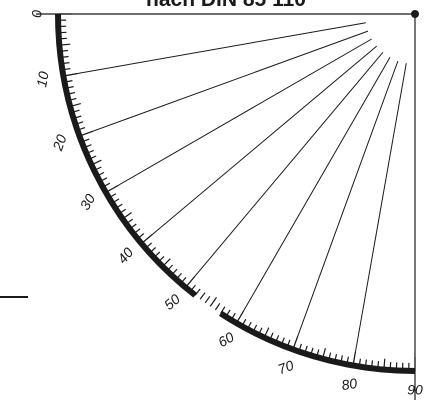 The image size is (433, 410). I want to click on tick-label-30: 30, so click(88, 202).